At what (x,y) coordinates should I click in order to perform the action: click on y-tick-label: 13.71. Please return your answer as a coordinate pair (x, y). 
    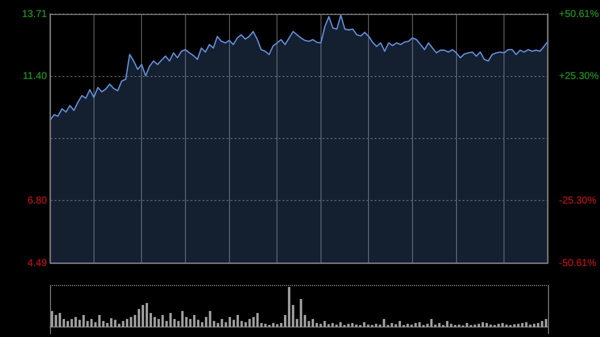
    Looking at the image, I should click on (35, 14).